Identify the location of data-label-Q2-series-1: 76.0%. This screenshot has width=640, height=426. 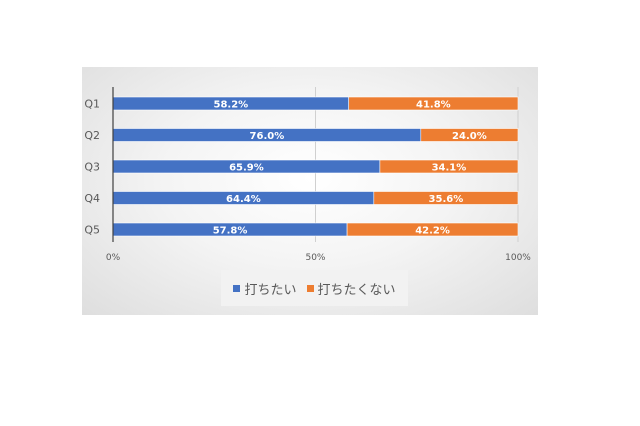
(267, 136).